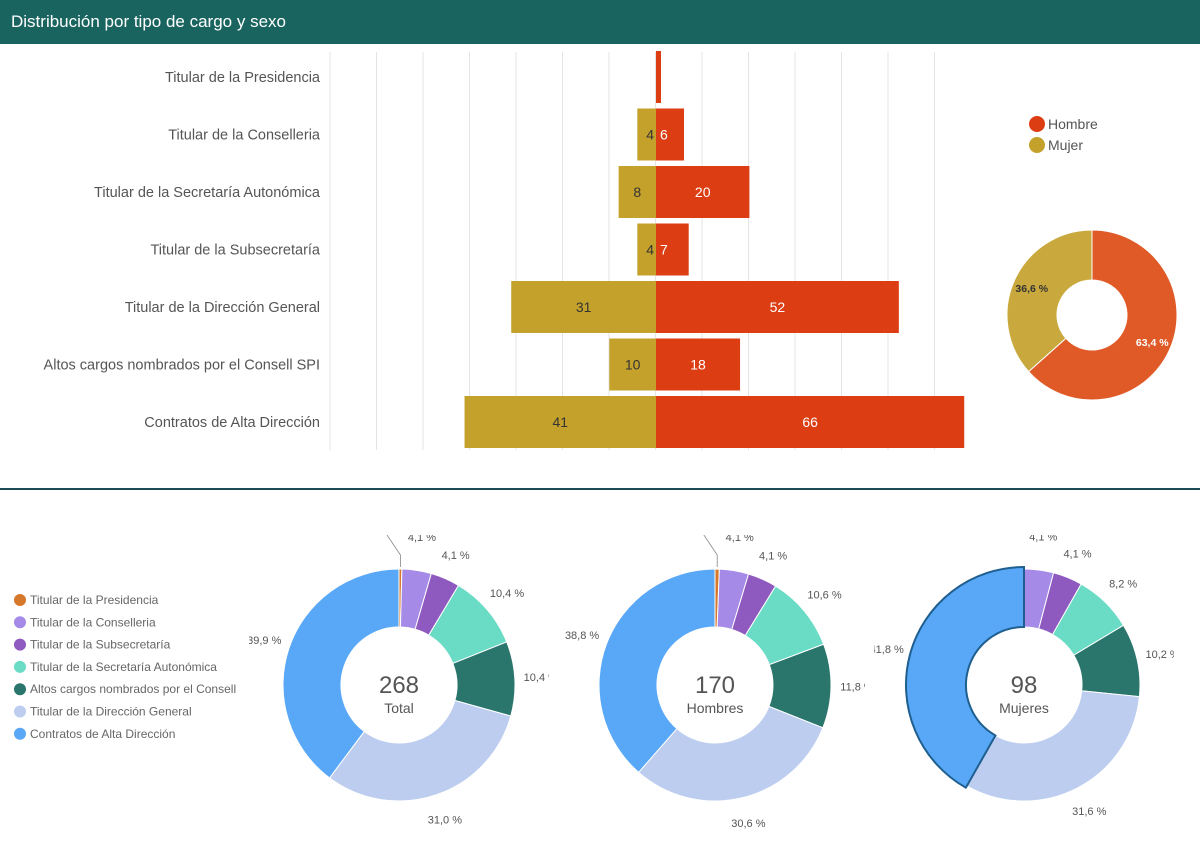 This screenshot has width=1200, height=848. What do you see at coordinates (1152, 343) in the screenshot?
I see `slice-label: 63,4 %` at bounding box center [1152, 343].